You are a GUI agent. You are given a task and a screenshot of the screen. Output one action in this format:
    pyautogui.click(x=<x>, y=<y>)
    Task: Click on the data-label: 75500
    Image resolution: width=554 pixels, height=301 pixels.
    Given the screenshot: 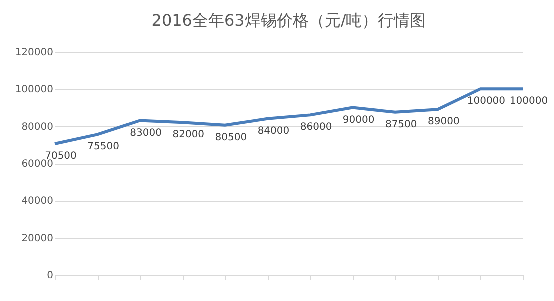 What is the action you would take?
    pyautogui.click(x=104, y=147)
    